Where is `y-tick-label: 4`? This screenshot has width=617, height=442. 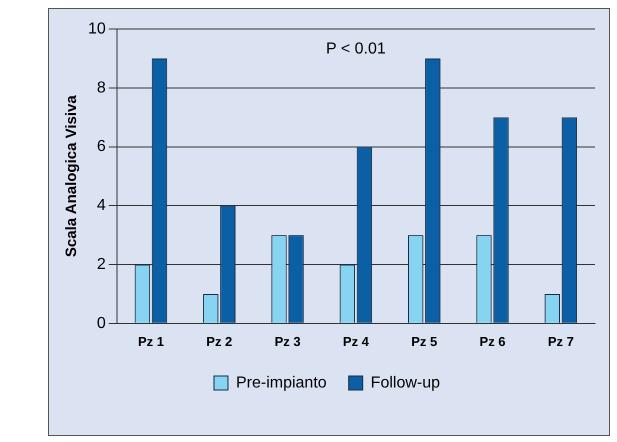 y-tick-label: 4 is located at coordinates (101, 205).